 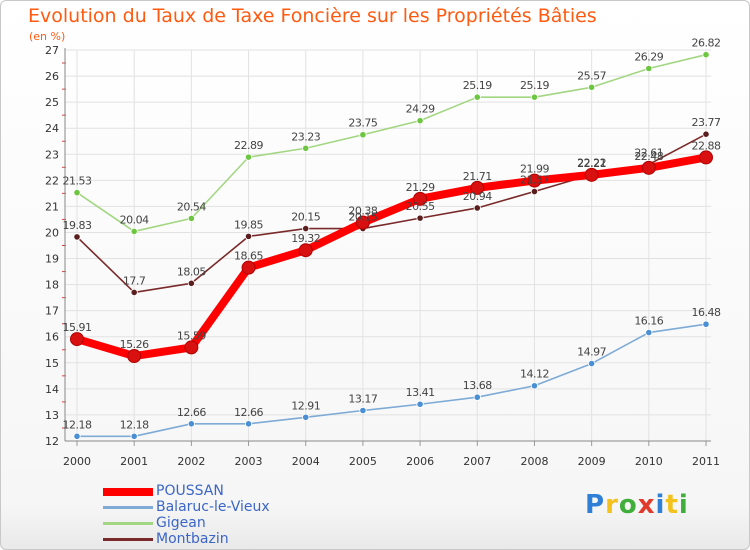 I want to click on legend-label: POUSSAN, so click(x=190, y=491).